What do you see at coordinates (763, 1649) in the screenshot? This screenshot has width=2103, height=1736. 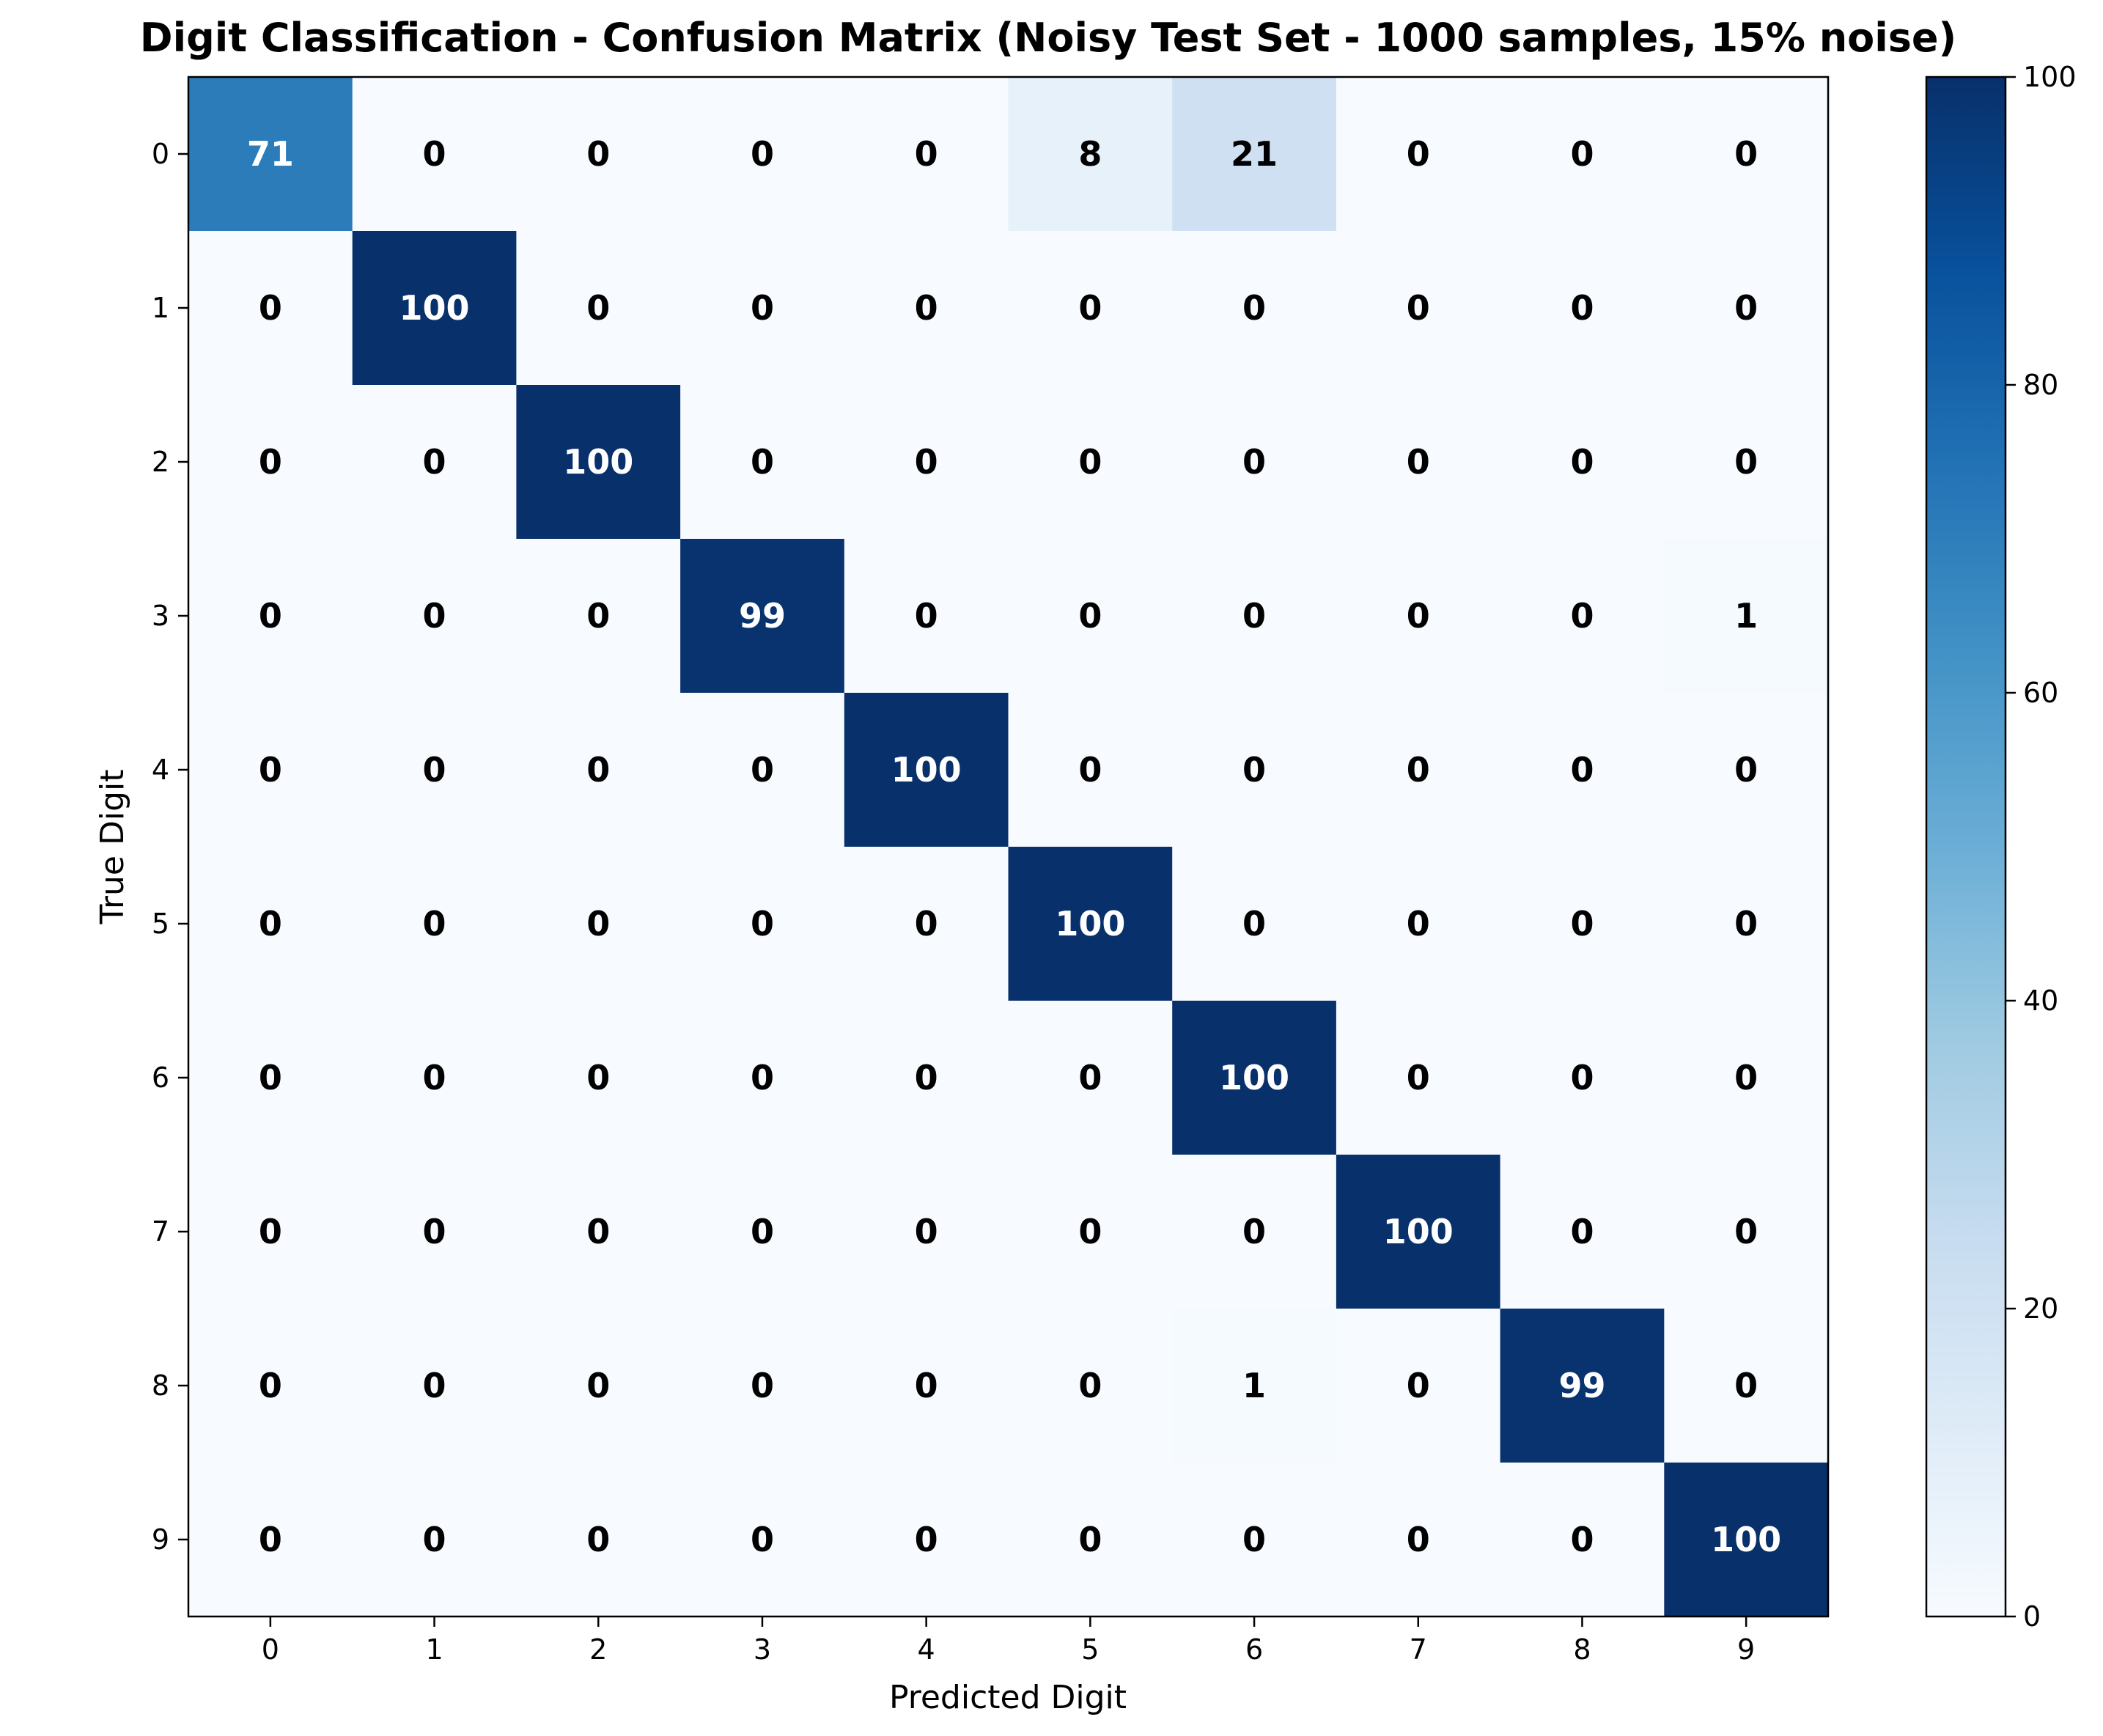 I see `x-tick-label: 3` at bounding box center [763, 1649].